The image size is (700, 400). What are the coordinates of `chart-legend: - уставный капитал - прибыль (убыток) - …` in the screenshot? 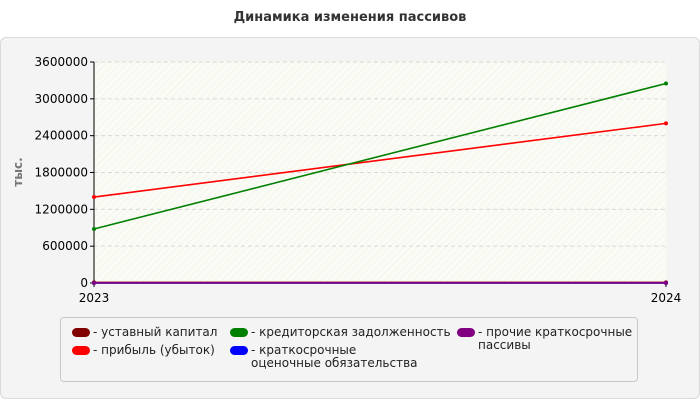 It's located at (349, 349).